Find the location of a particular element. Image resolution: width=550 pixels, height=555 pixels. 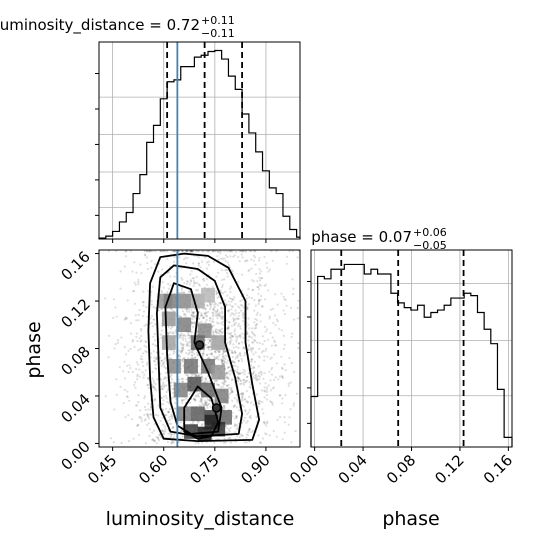

joint-contours is located at coordinates (203, 347).